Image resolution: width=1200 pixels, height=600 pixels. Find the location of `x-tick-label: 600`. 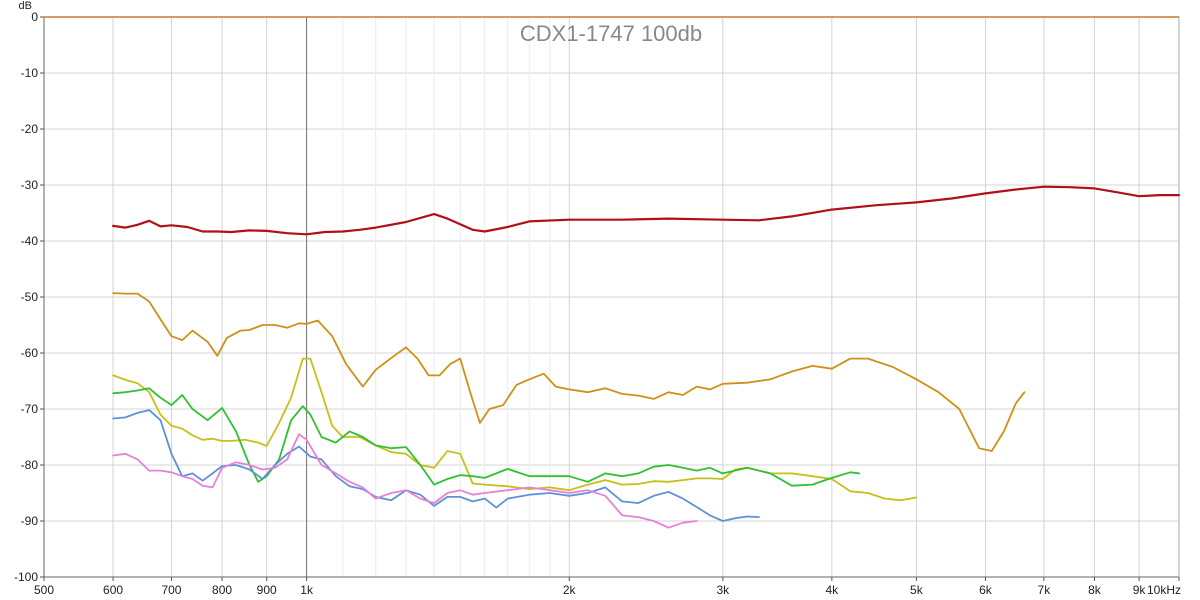

x-tick-label: 600 is located at coordinates (113, 590).